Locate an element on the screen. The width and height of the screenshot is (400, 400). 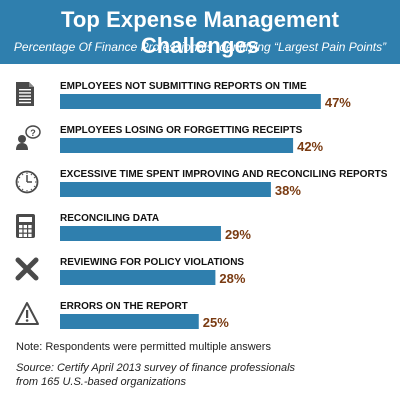
value-label: 29% is located at coordinates (238, 234).